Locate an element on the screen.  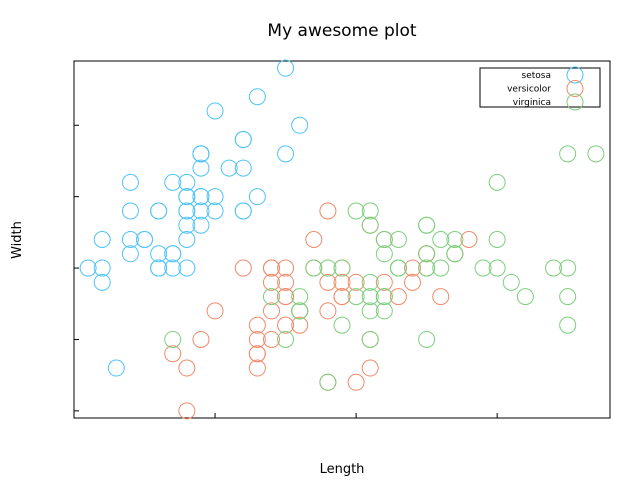
y-axis-label: Width is located at coordinates (17, 240).